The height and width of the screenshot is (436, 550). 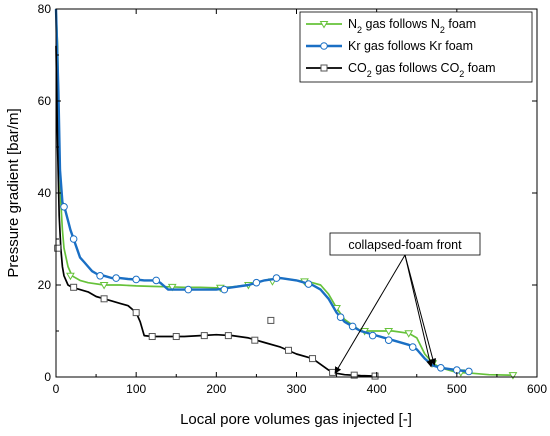 I want to click on legend-label-part: gas follows N, so click(x=401, y=24).